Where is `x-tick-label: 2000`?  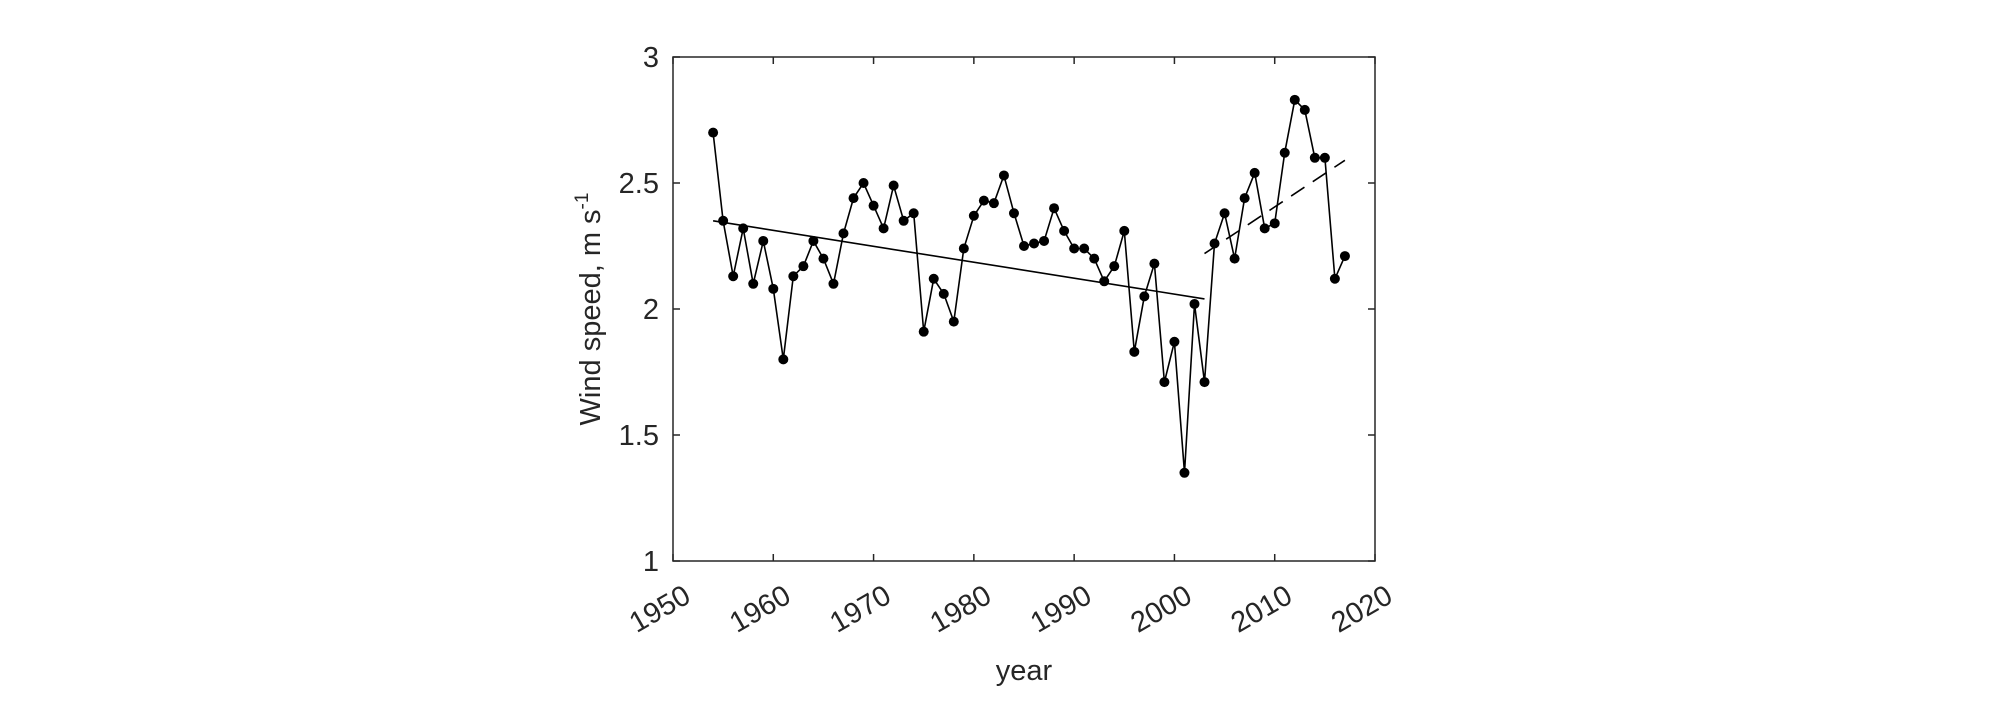
x-tick-label: 2000 is located at coordinates (1161, 609).